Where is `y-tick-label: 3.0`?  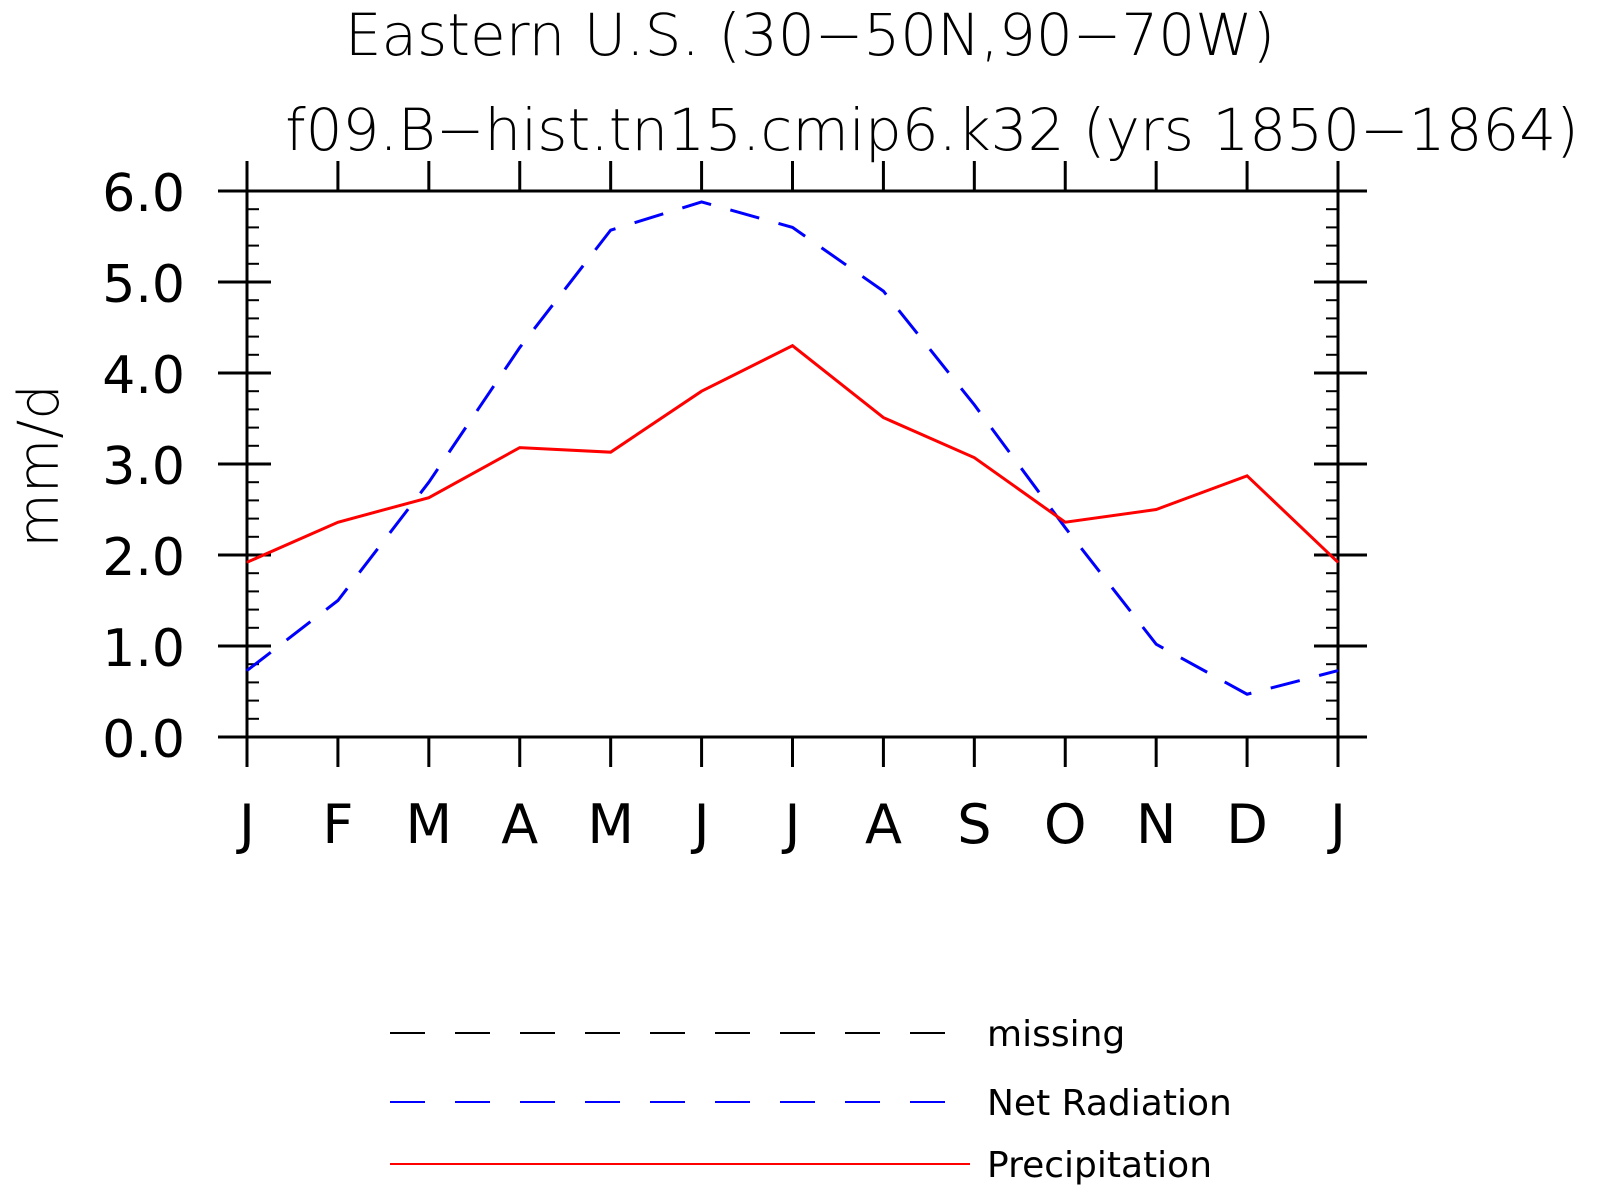 y-tick-label: 3.0 is located at coordinates (143, 467).